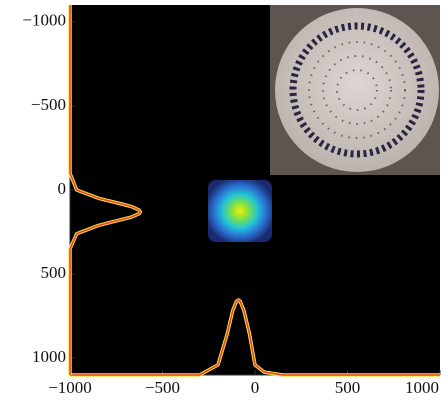 The height and width of the screenshot is (400, 448). I want to click on x-tick-label: −500, so click(162, 387).